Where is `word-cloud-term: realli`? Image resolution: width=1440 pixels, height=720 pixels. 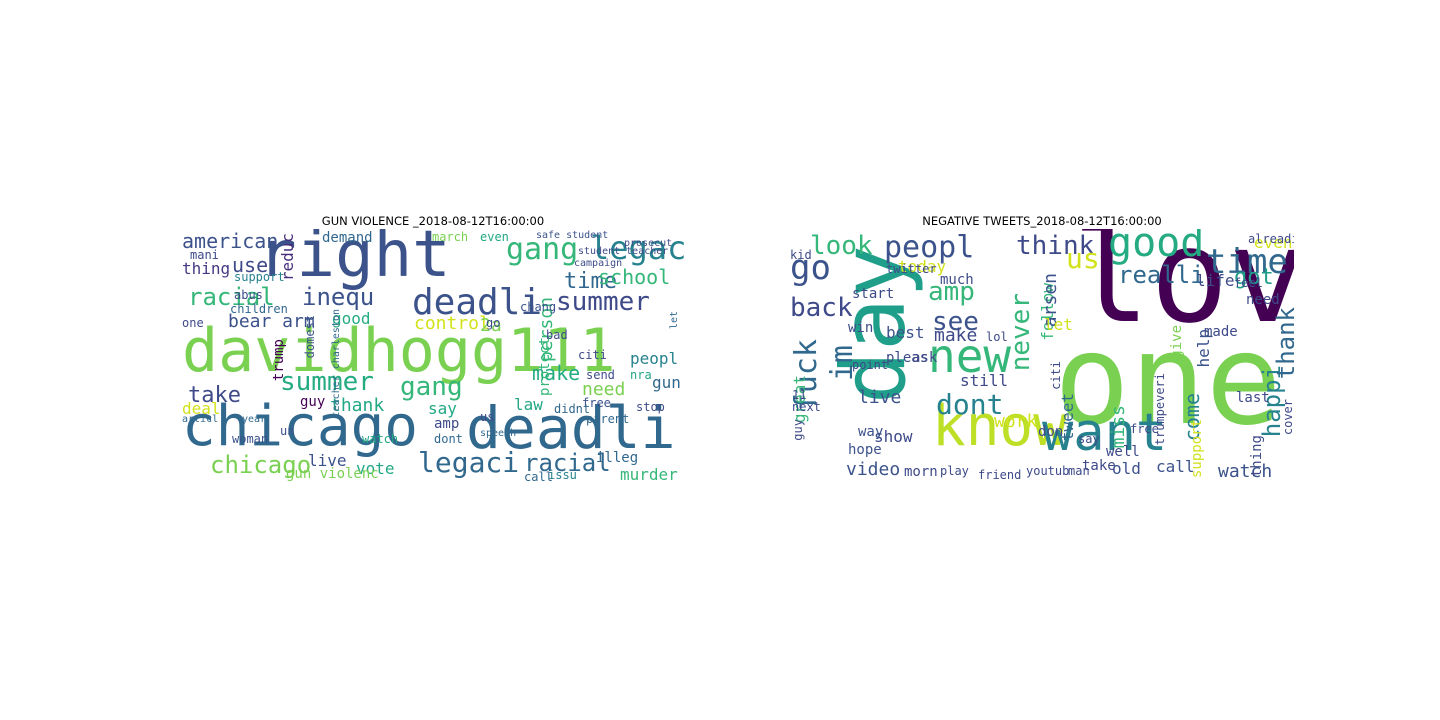 word-cloud-term: realli is located at coordinates (1161, 275).